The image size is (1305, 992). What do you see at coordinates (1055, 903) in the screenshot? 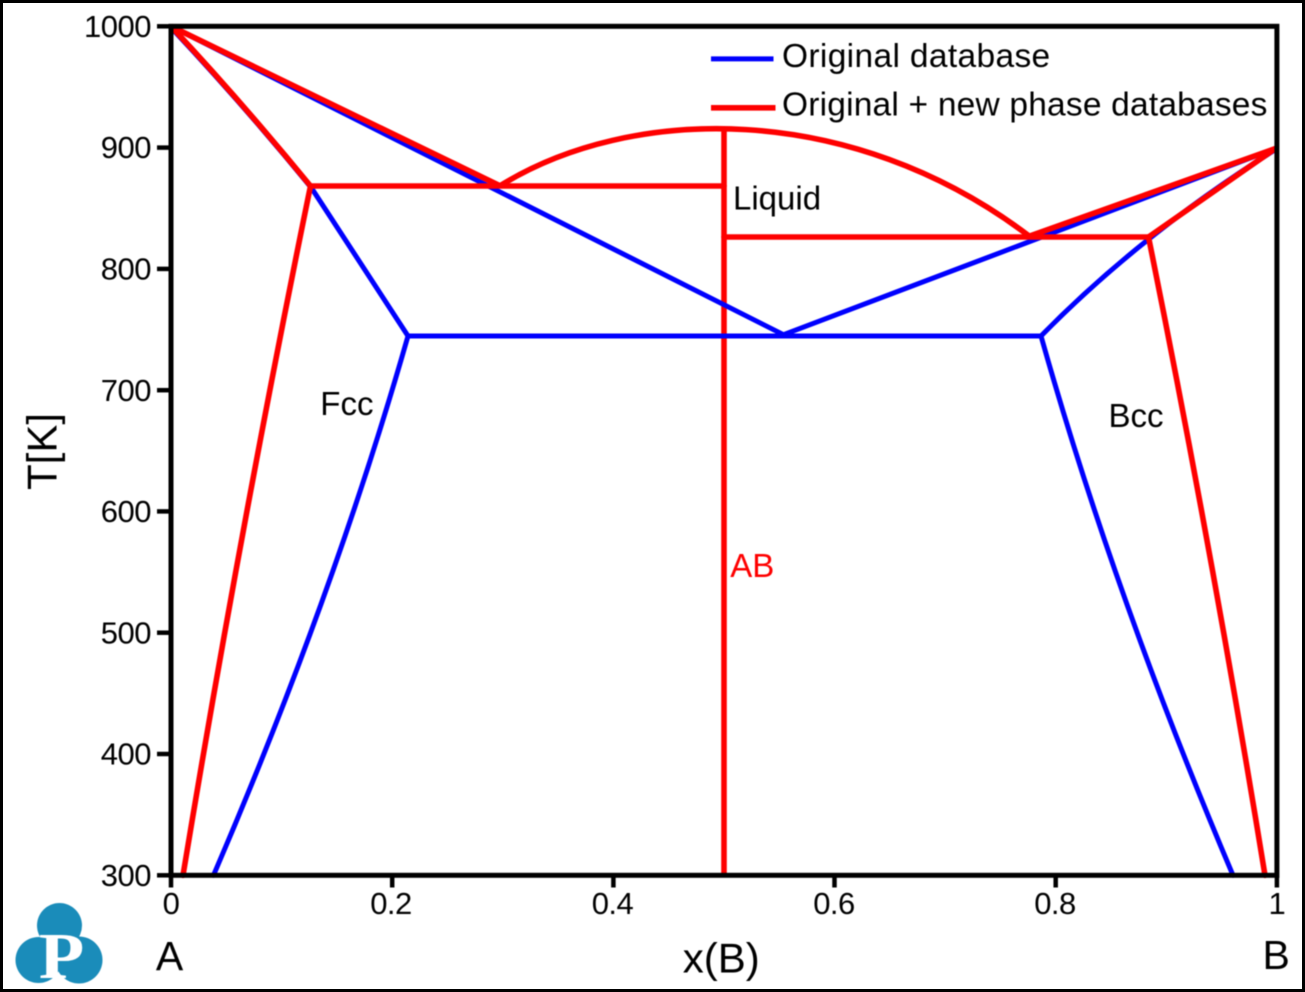
I see `svg-text: 0.8` at bounding box center [1055, 903].